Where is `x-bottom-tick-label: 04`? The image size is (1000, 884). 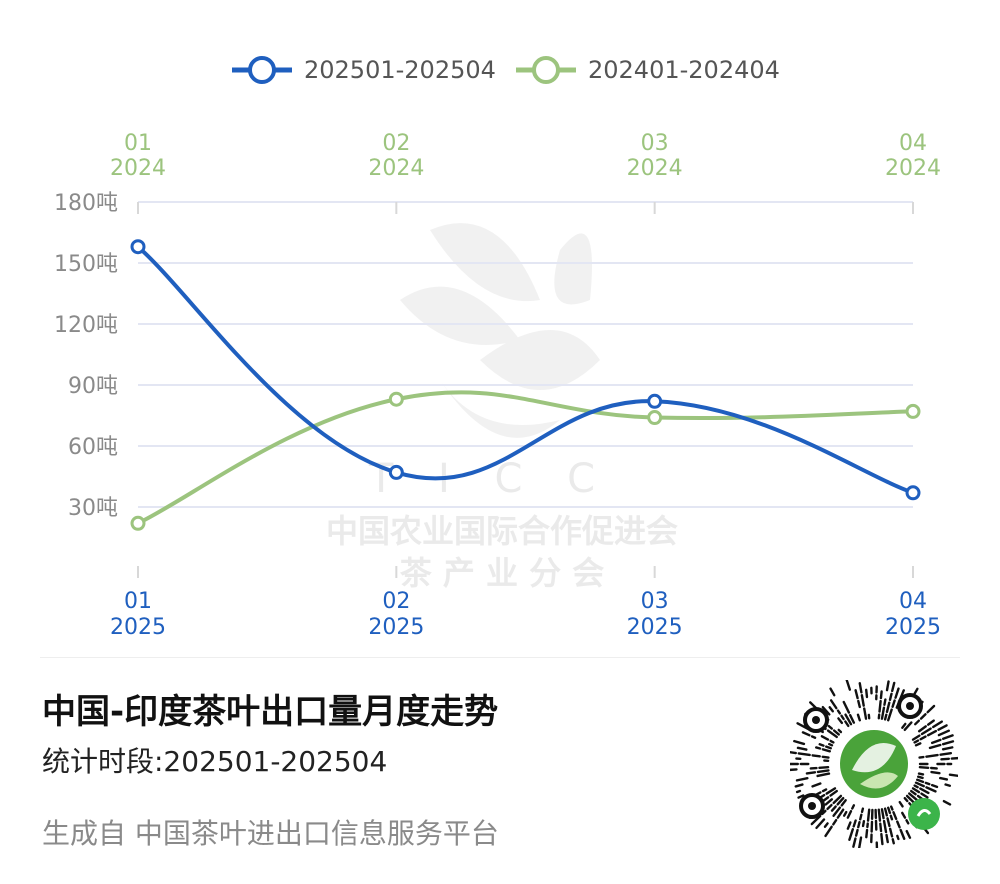
x-bottom-tick-label: 04 is located at coordinates (913, 601).